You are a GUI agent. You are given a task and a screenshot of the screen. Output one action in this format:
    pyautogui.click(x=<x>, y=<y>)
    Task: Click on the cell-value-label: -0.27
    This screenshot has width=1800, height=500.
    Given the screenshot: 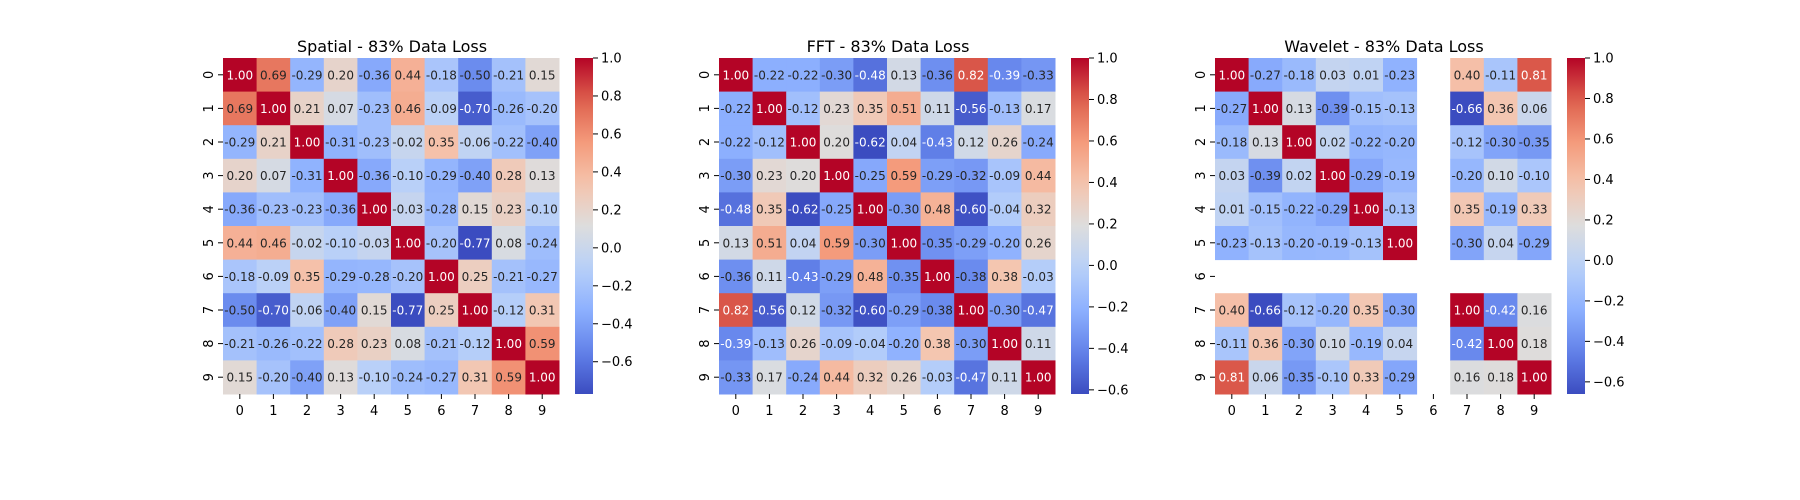 What is the action you would take?
    pyautogui.click(x=441, y=378)
    